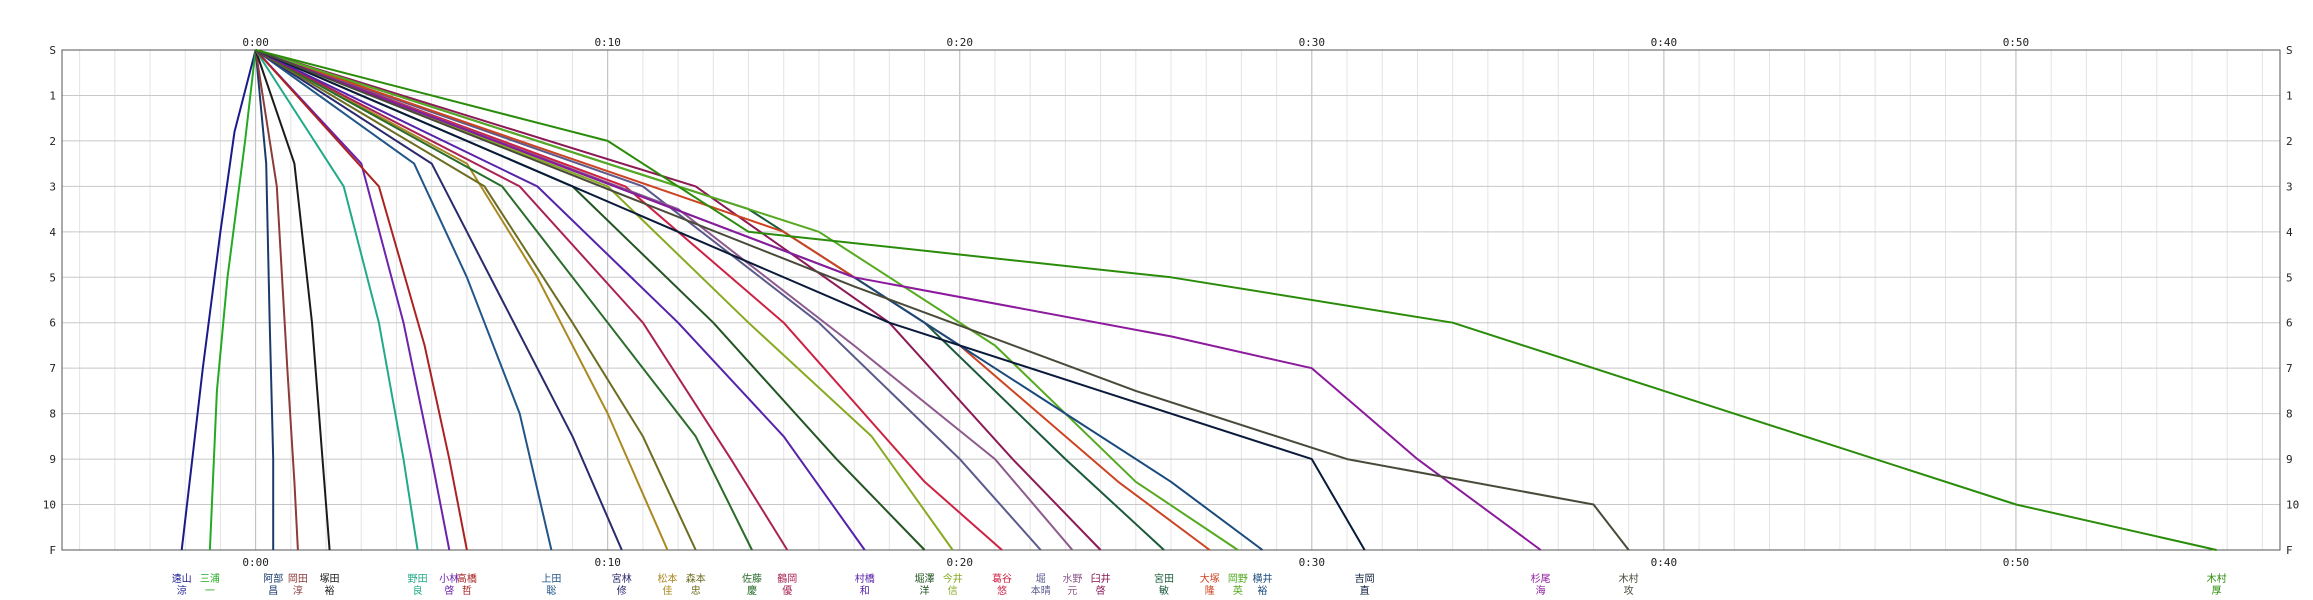 Image resolution: width=2313 pixels, height=600 pixels. Describe the element at coordinates (2289, 277) in the screenshot. I see `right-y-tick-label: 5` at that location.